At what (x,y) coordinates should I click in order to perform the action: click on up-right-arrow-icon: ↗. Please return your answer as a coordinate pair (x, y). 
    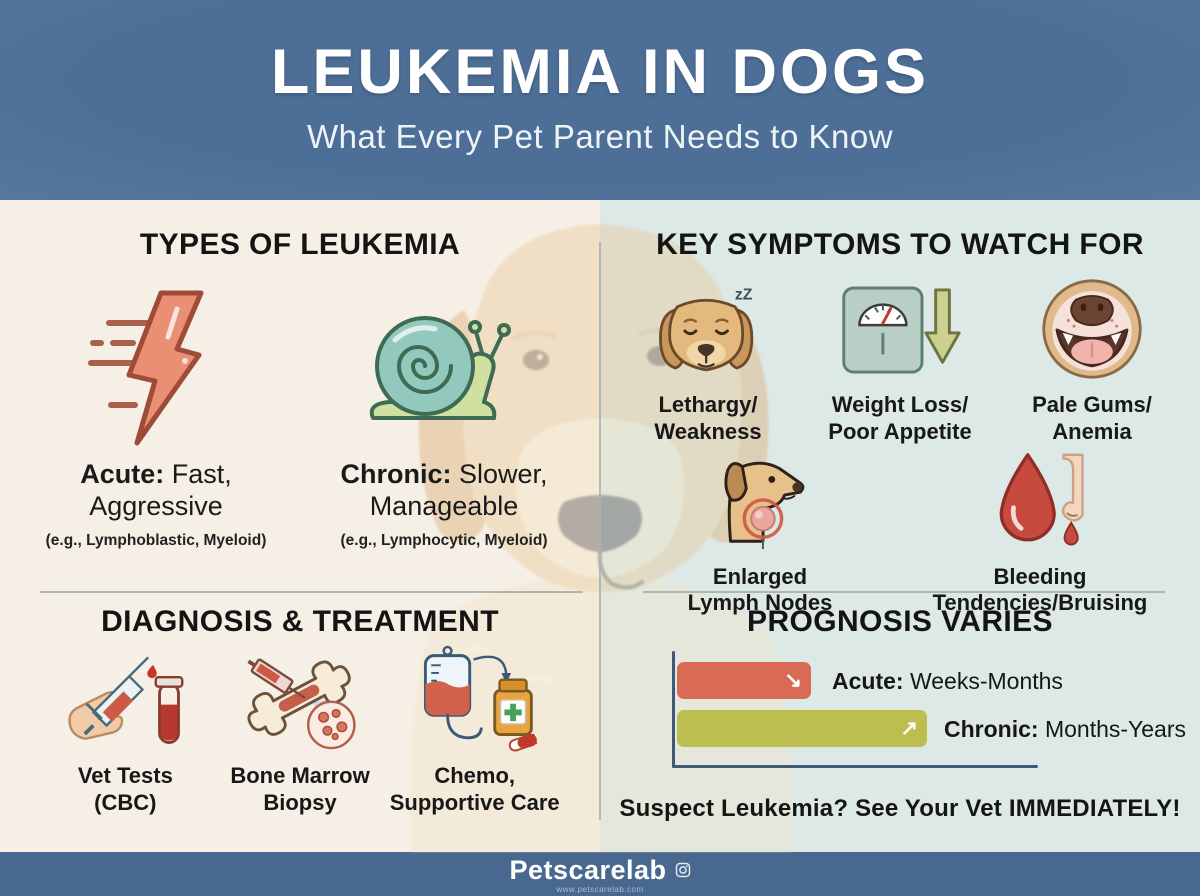
    Looking at the image, I should click on (909, 728).